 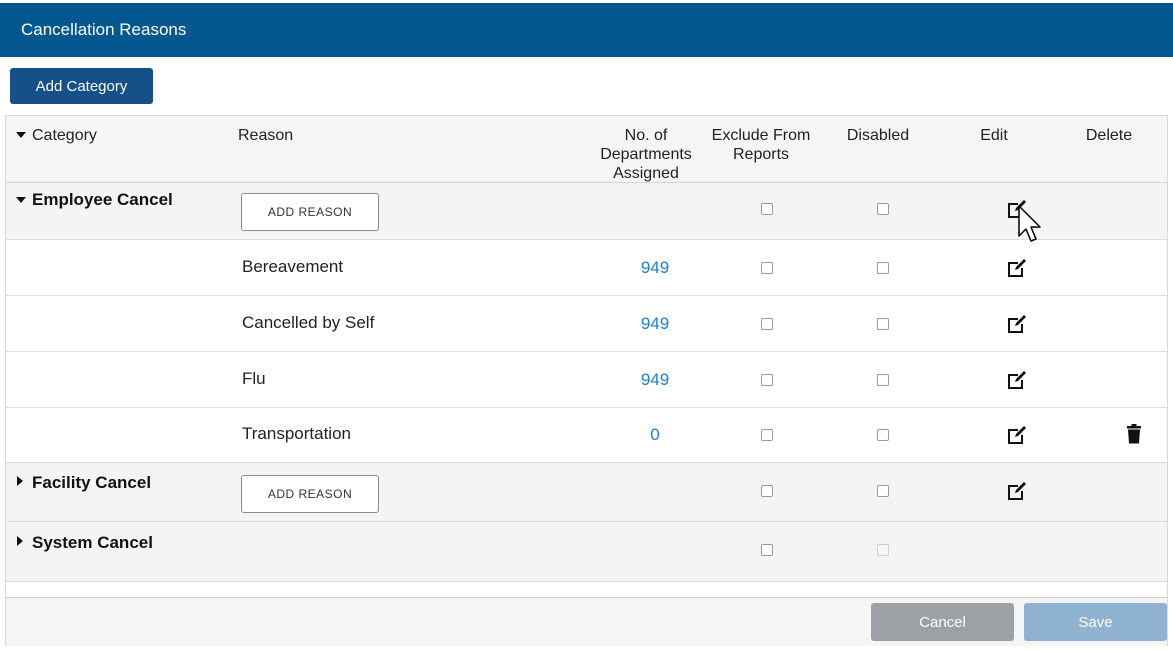 What do you see at coordinates (586, 435) in the screenshot?
I see `reason-row-transportation: Transportation 0` at bounding box center [586, 435].